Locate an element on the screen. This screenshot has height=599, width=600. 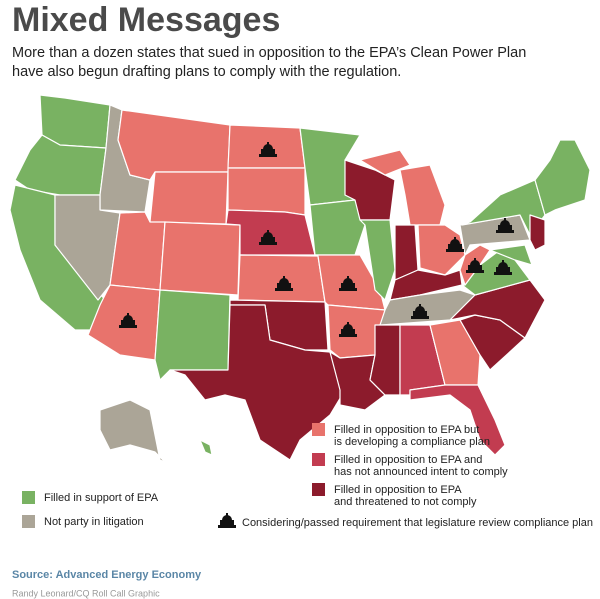
legend-label: Filled in support of EPA is located at coordinates (101, 498).